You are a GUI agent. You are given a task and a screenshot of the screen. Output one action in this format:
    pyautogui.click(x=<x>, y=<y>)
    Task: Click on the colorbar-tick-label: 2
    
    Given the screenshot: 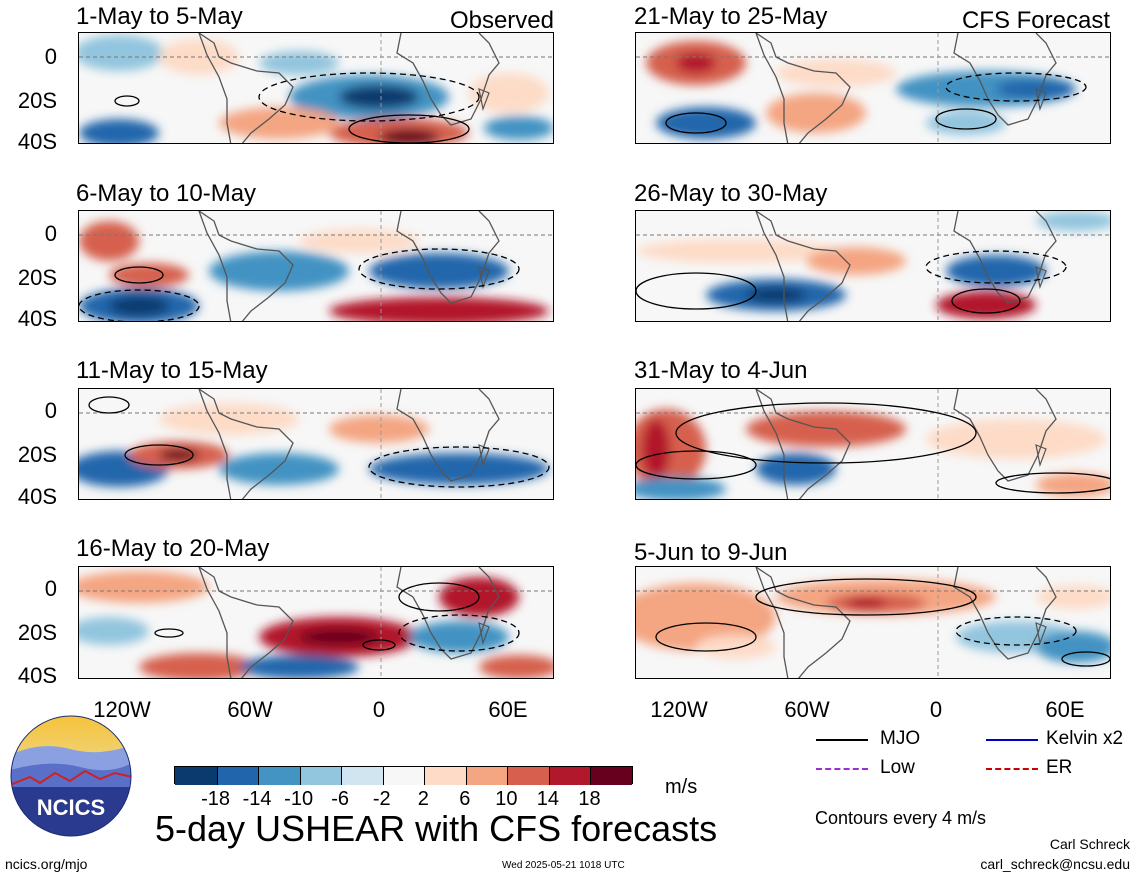 What is the action you would take?
    pyautogui.click(x=423, y=799)
    